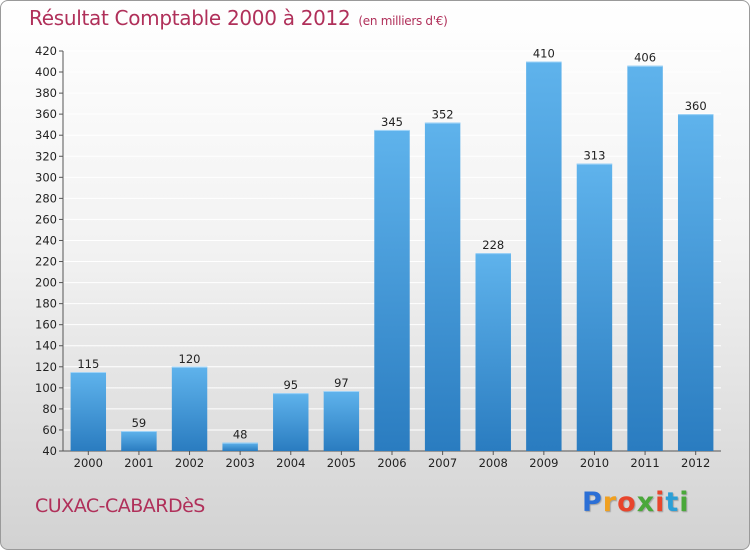 The image size is (750, 550). What do you see at coordinates (493, 352) in the screenshot?
I see `bar-2008` at bounding box center [493, 352].